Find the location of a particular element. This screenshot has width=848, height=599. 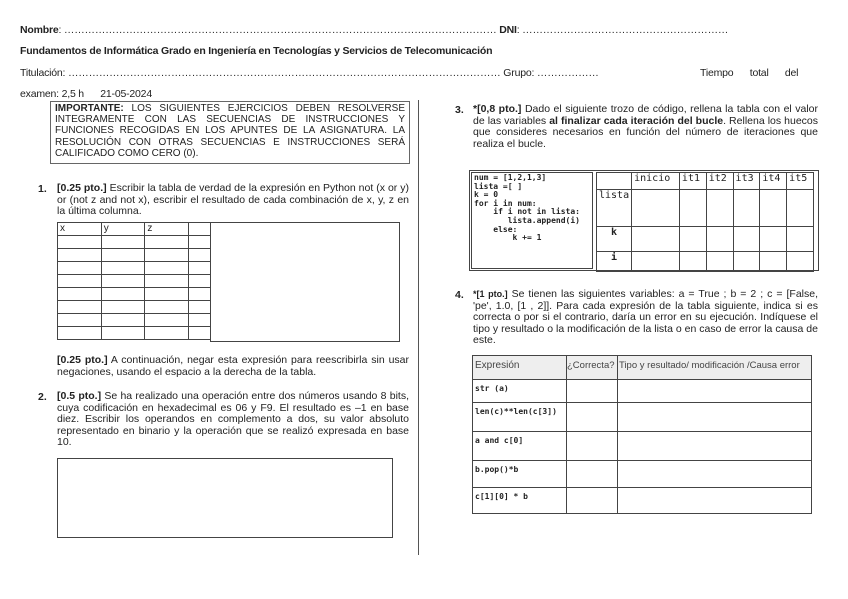

negation-answer-area is located at coordinates (305, 282).